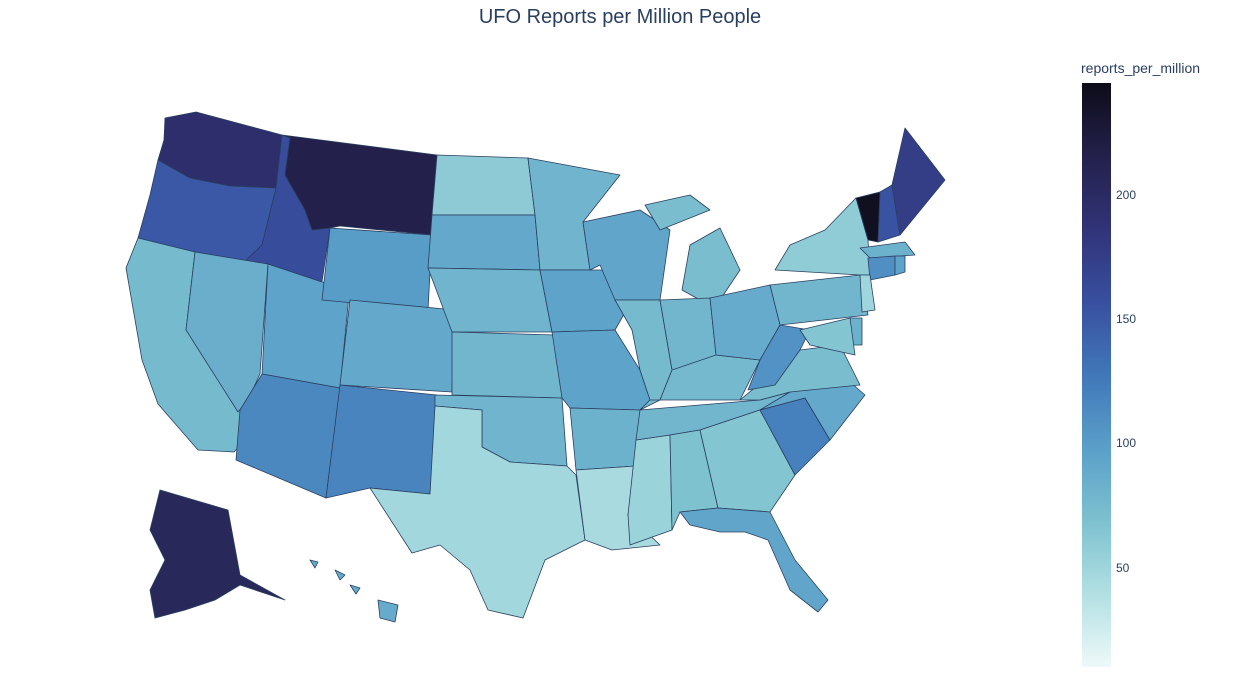 This screenshot has width=1240, height=700. Describe the element at coordinates (819, 300) in the screenshot. I see `state-pa` at that location.